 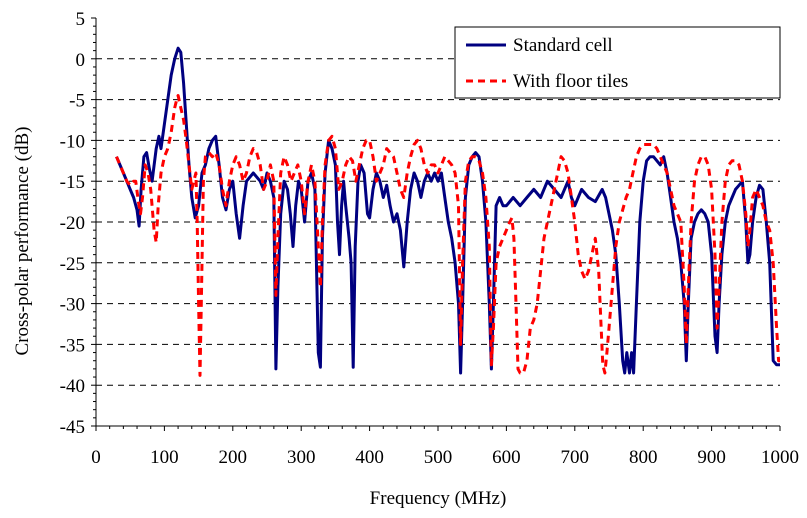 I want to click on y-tick-label: -45, so click(x=72, y=427).